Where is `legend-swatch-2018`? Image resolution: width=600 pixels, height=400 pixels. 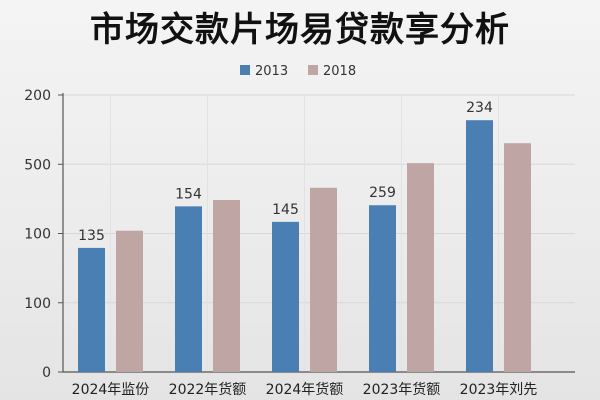 legend-swatch-2018 is located at coordinates (313, 70).